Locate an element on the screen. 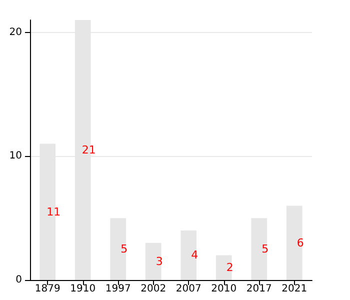 Image resolution: width=350 pixels, height=300 pixels. data-label: 21 is located at coordinates (89, 150).